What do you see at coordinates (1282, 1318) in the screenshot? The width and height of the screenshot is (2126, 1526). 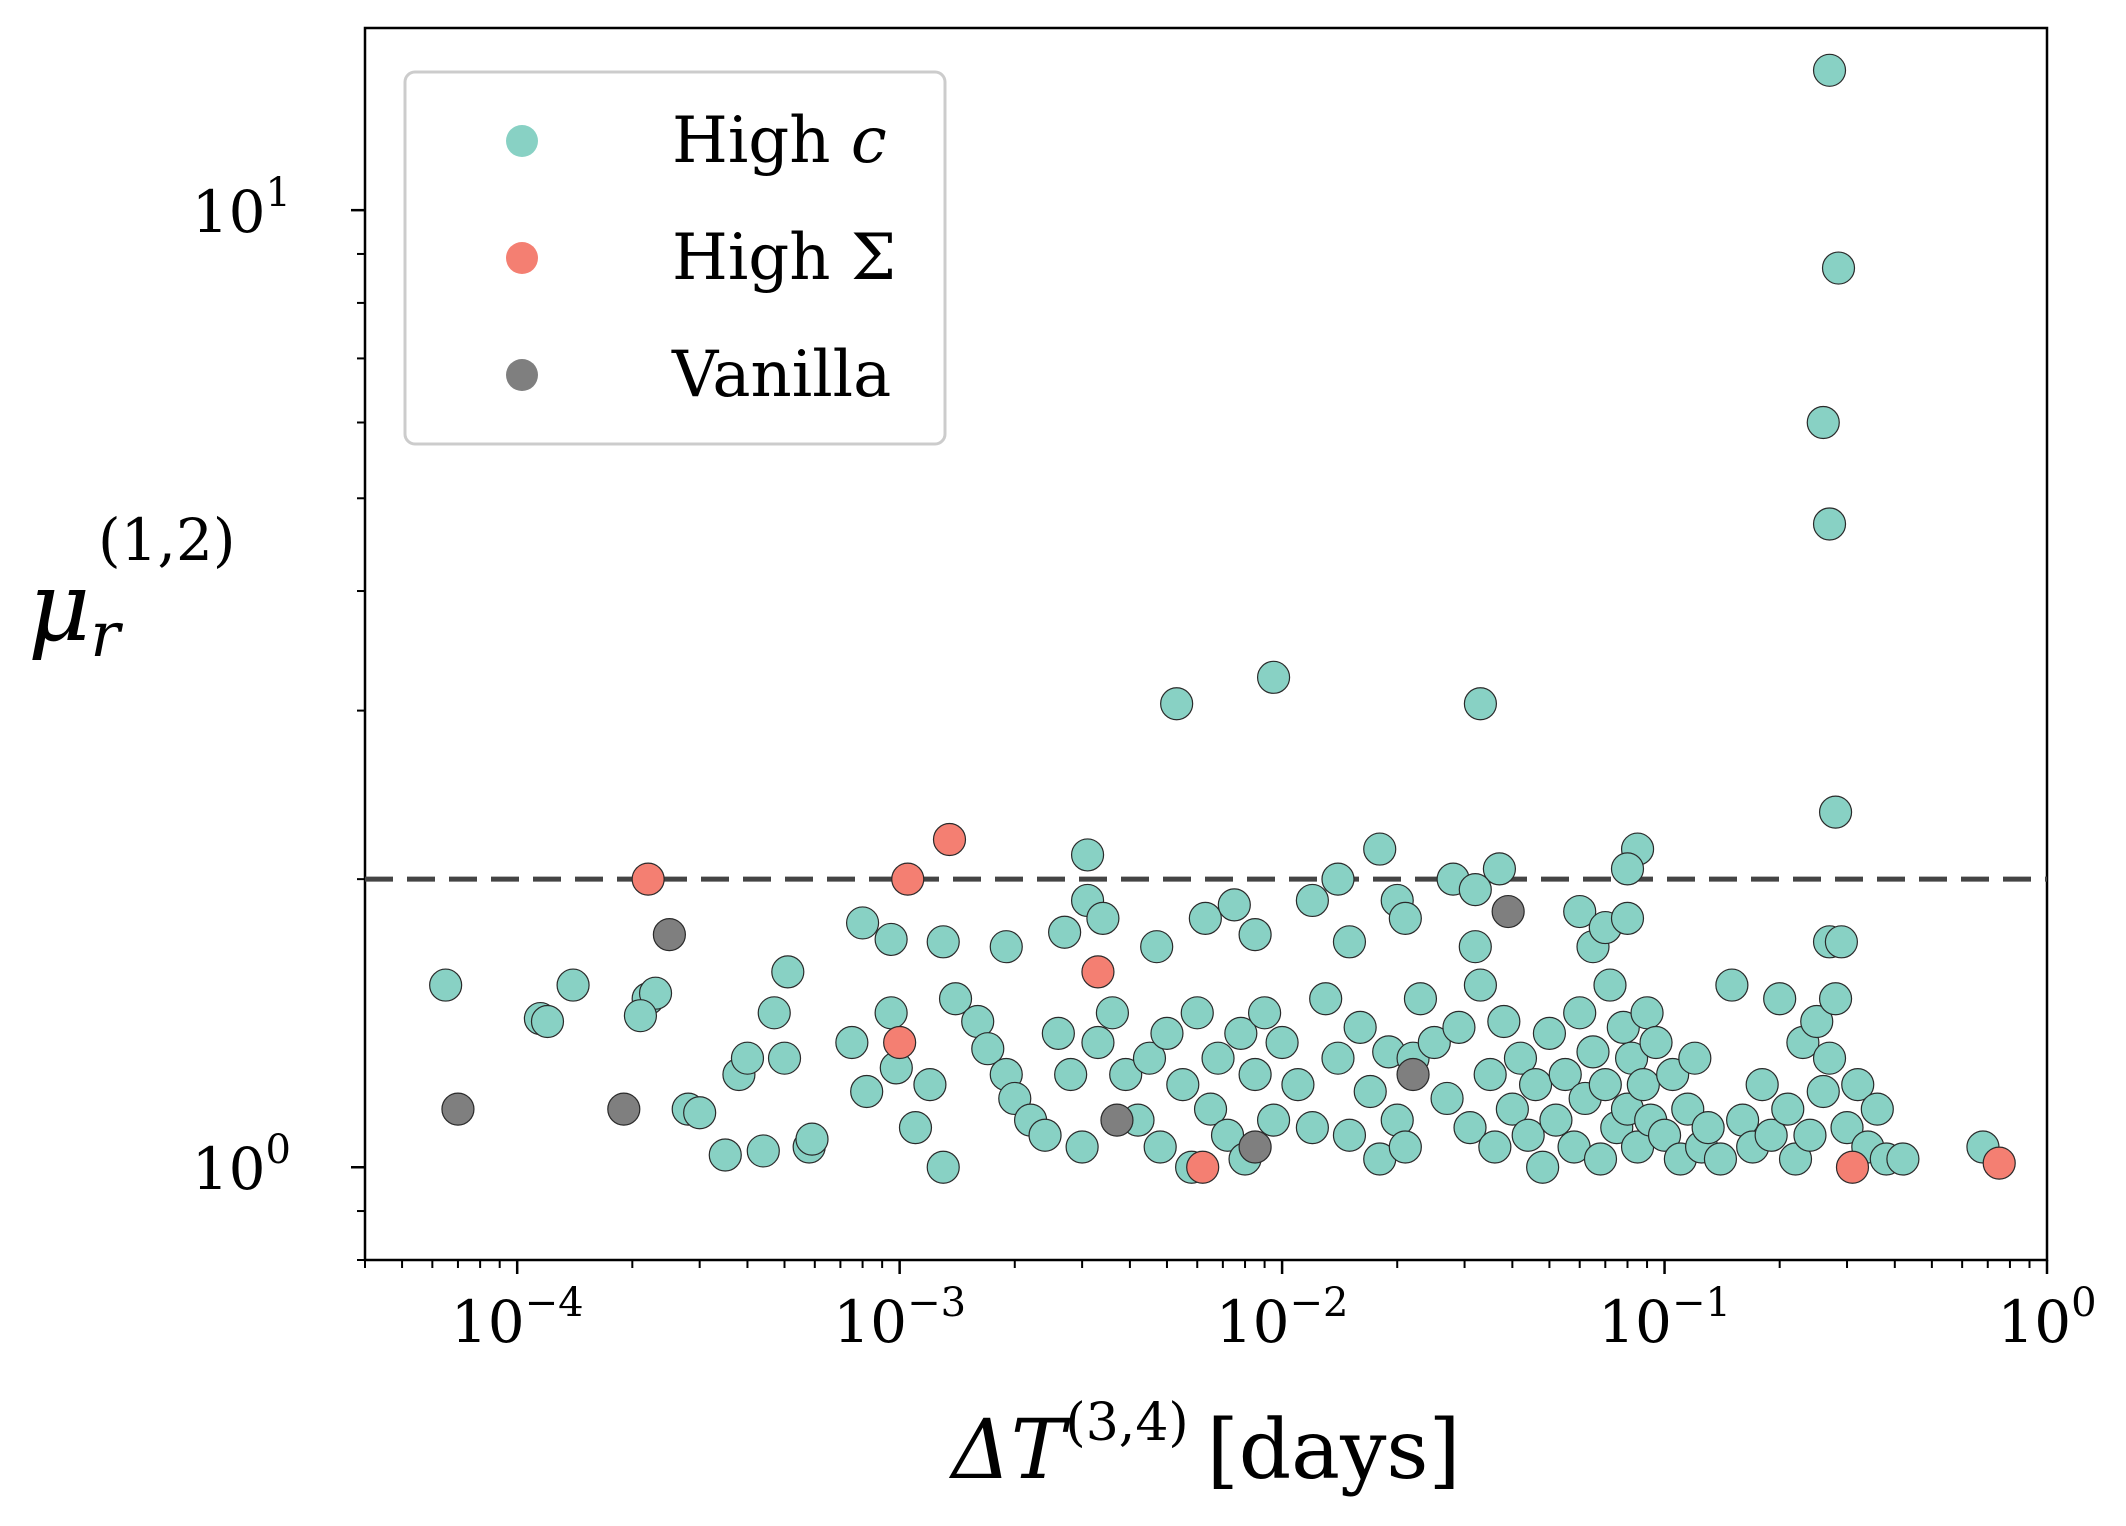 I see `x-tick-label: 10⁻²` at bounding box center [1282, 1318].